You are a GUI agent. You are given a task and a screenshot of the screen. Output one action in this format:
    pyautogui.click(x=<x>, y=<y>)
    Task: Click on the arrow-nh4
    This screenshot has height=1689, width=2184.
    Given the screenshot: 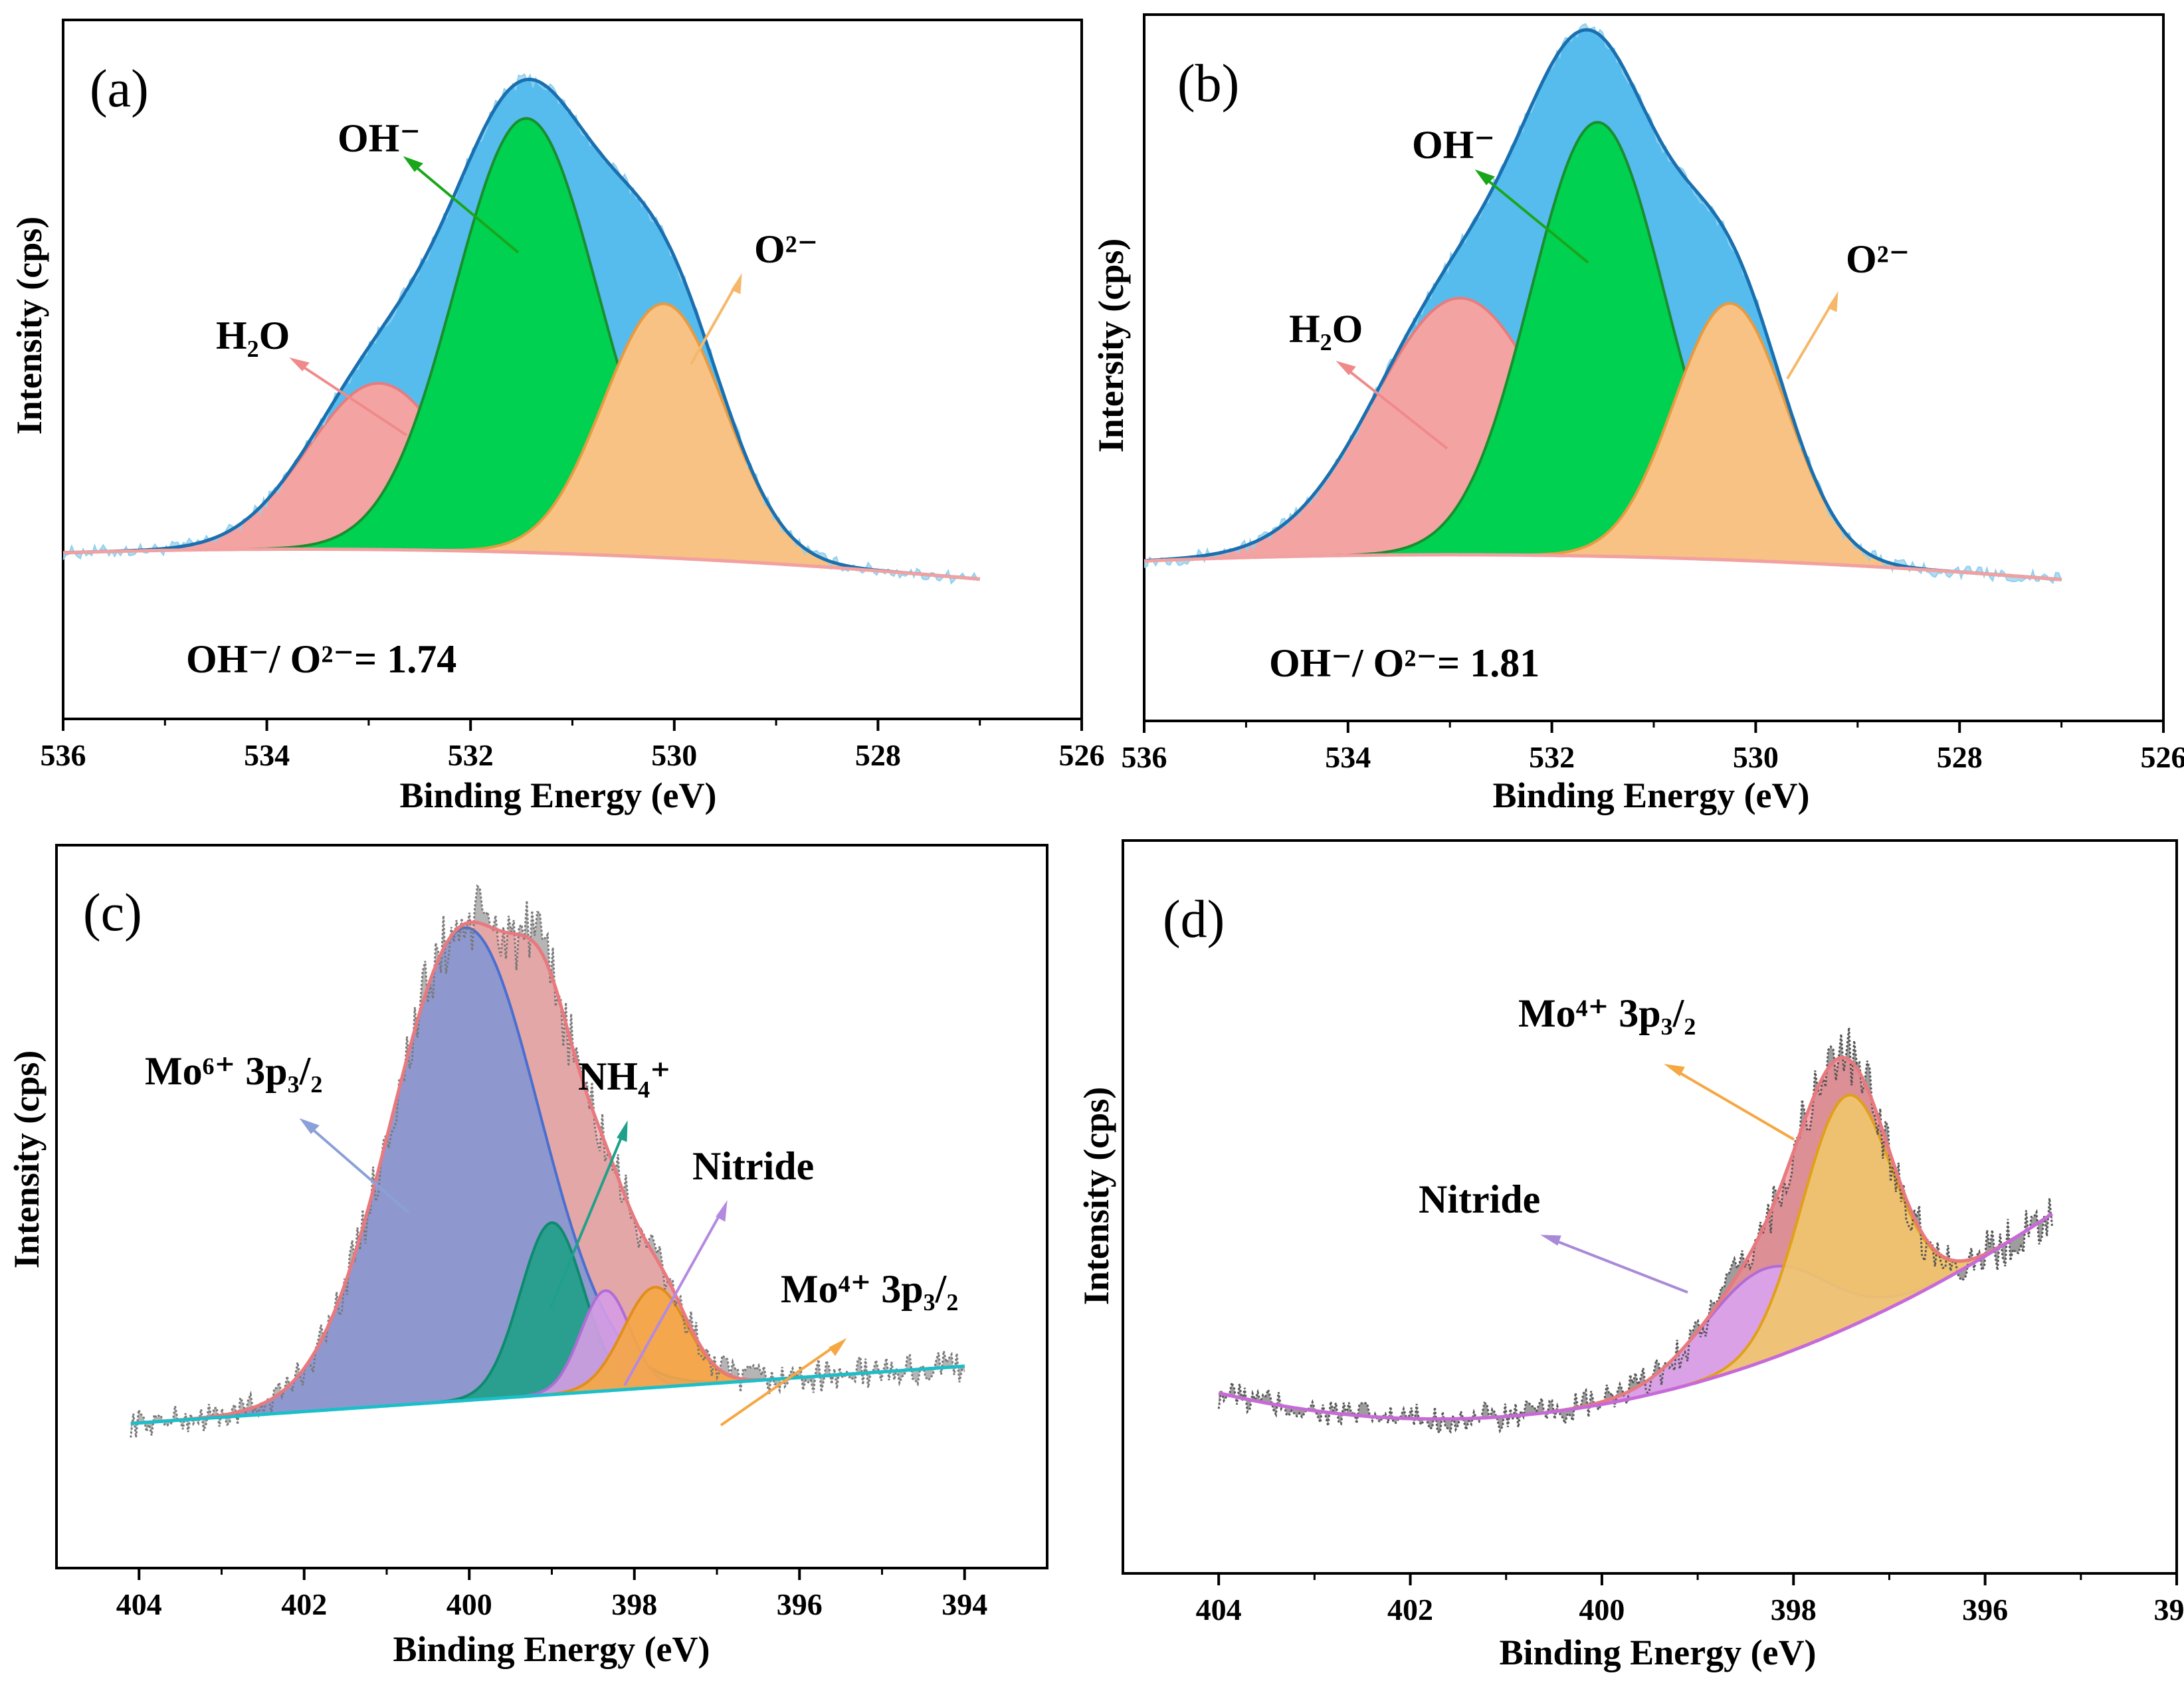 What is the action you would take?
    pyautogui.click(x=588, y=1215)
    